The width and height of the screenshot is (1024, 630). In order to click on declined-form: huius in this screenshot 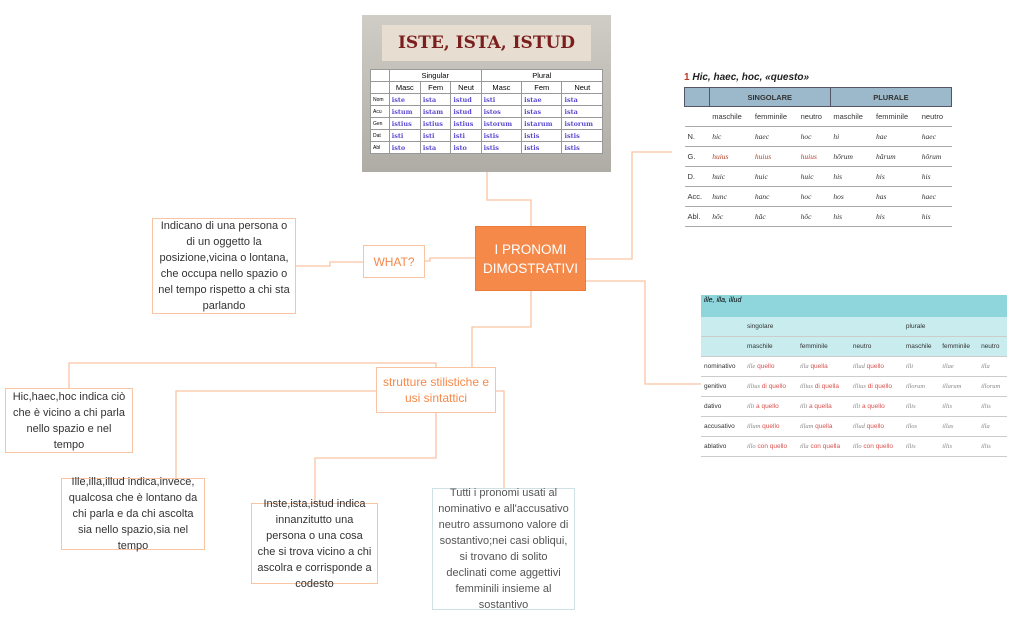, I will do `click(720, 156)`.